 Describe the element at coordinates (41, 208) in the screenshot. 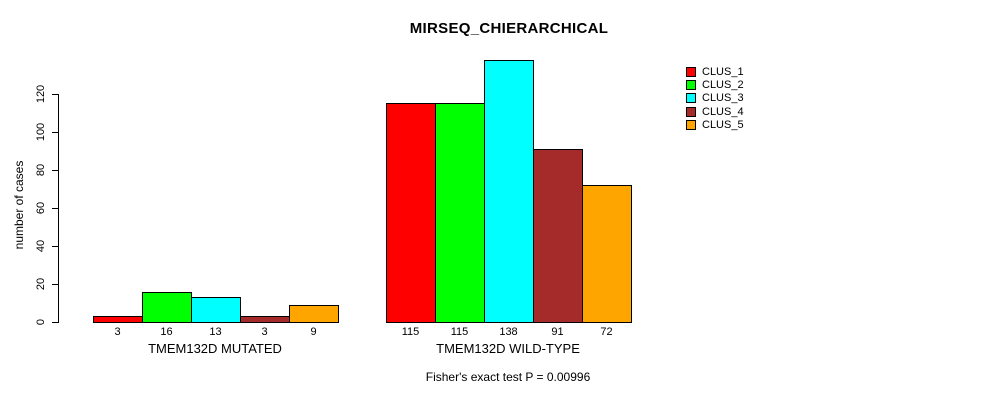

I see `y-tick-label: 60` at that location.